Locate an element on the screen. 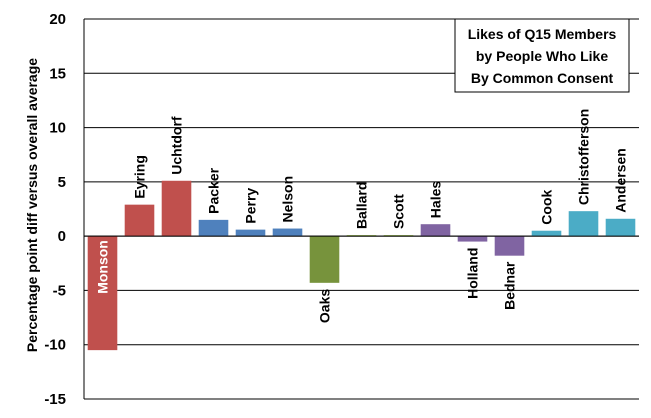 This screenshot has height=418, width=651. category-label: Scott is located at coordinates (399, 211).